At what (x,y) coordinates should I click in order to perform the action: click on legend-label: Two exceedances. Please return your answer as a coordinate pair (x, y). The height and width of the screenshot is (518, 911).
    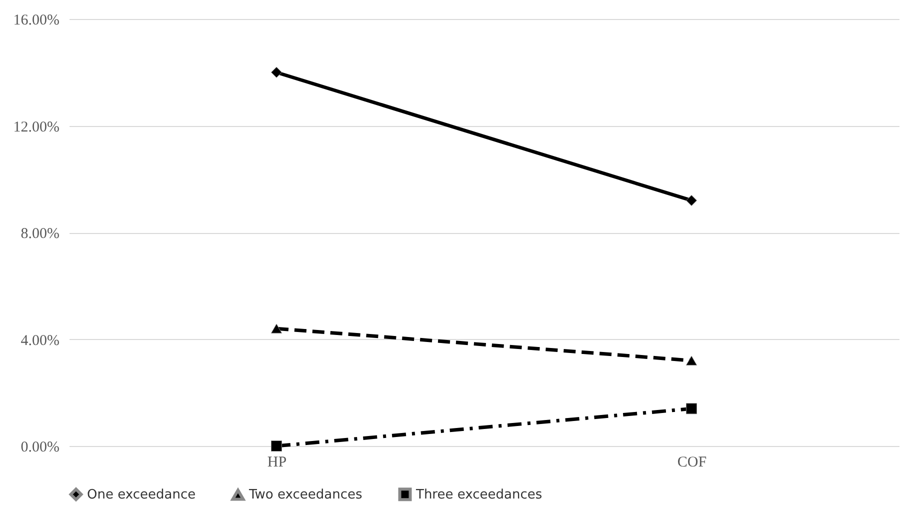
    Looking at the image, I should click on (305, 495).